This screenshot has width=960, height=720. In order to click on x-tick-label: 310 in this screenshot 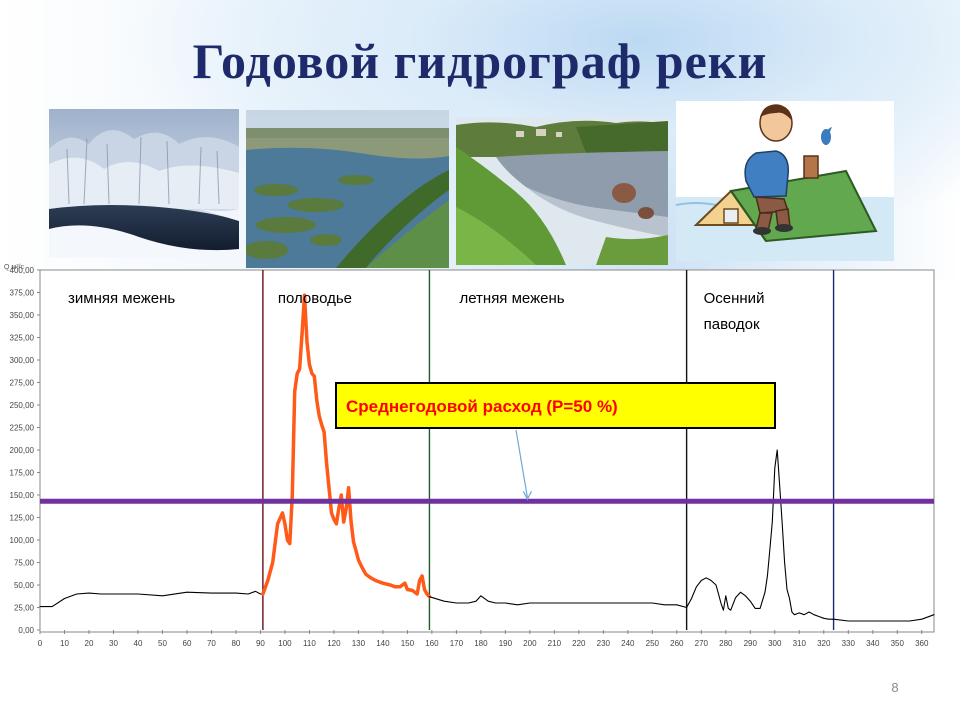, I will do `click(800, 643)`.